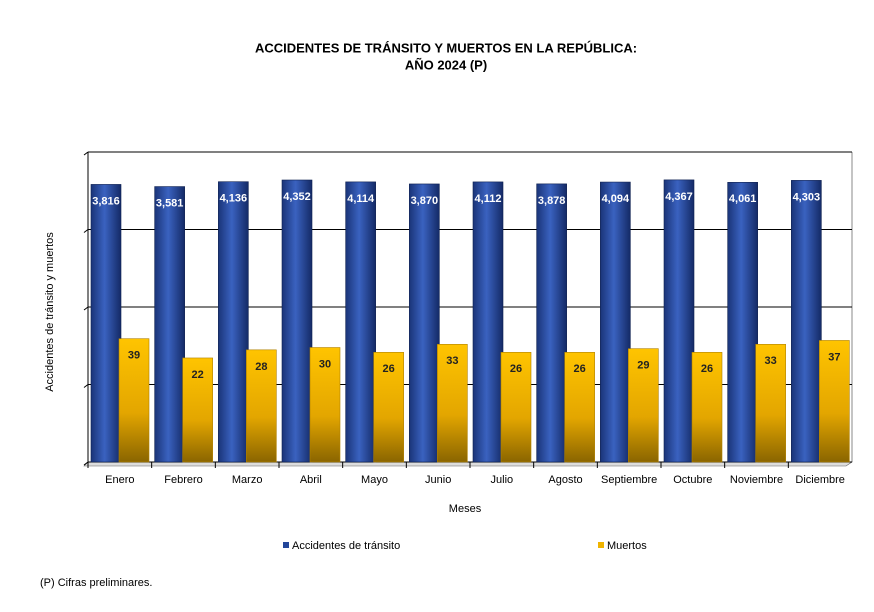 The height and width of the screenshot is (612, 874). Describe the element at coordinates (425, 201) in the screenshot. I see `data-label: 3,870` at that location.